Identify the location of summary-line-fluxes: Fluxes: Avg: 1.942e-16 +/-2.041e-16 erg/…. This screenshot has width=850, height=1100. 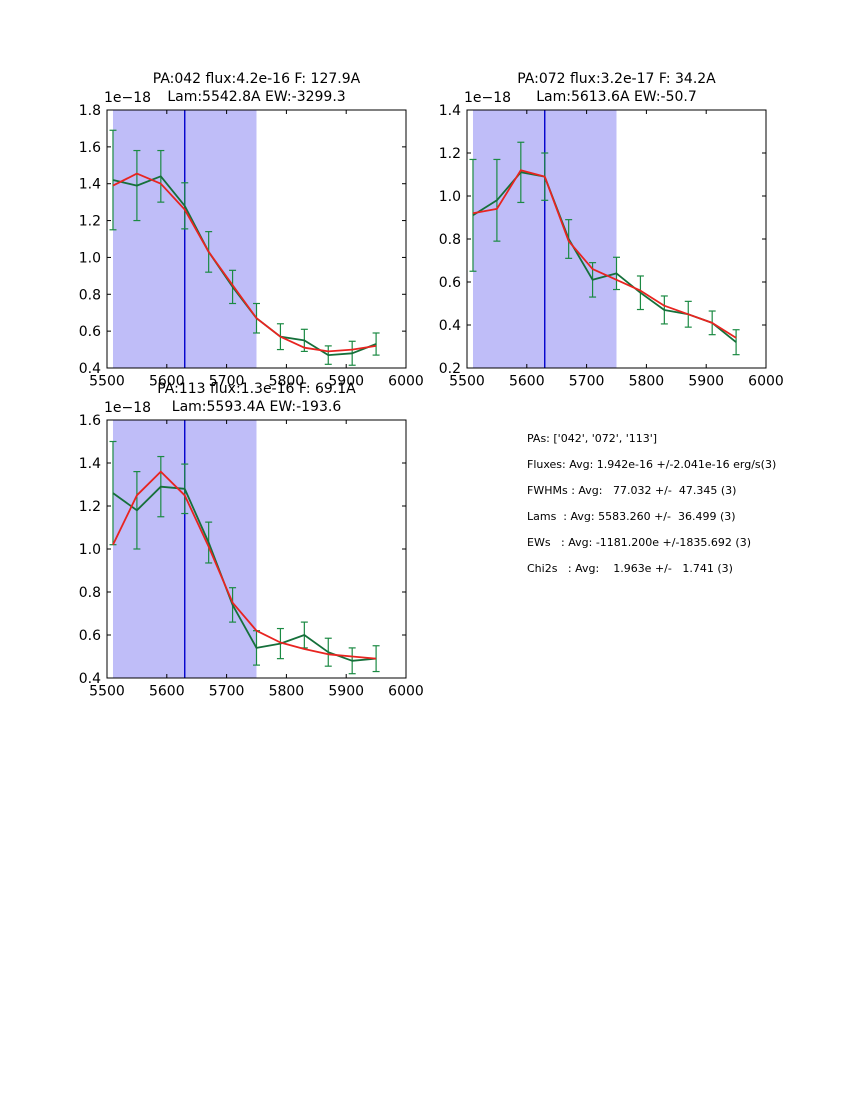
(652, 464).